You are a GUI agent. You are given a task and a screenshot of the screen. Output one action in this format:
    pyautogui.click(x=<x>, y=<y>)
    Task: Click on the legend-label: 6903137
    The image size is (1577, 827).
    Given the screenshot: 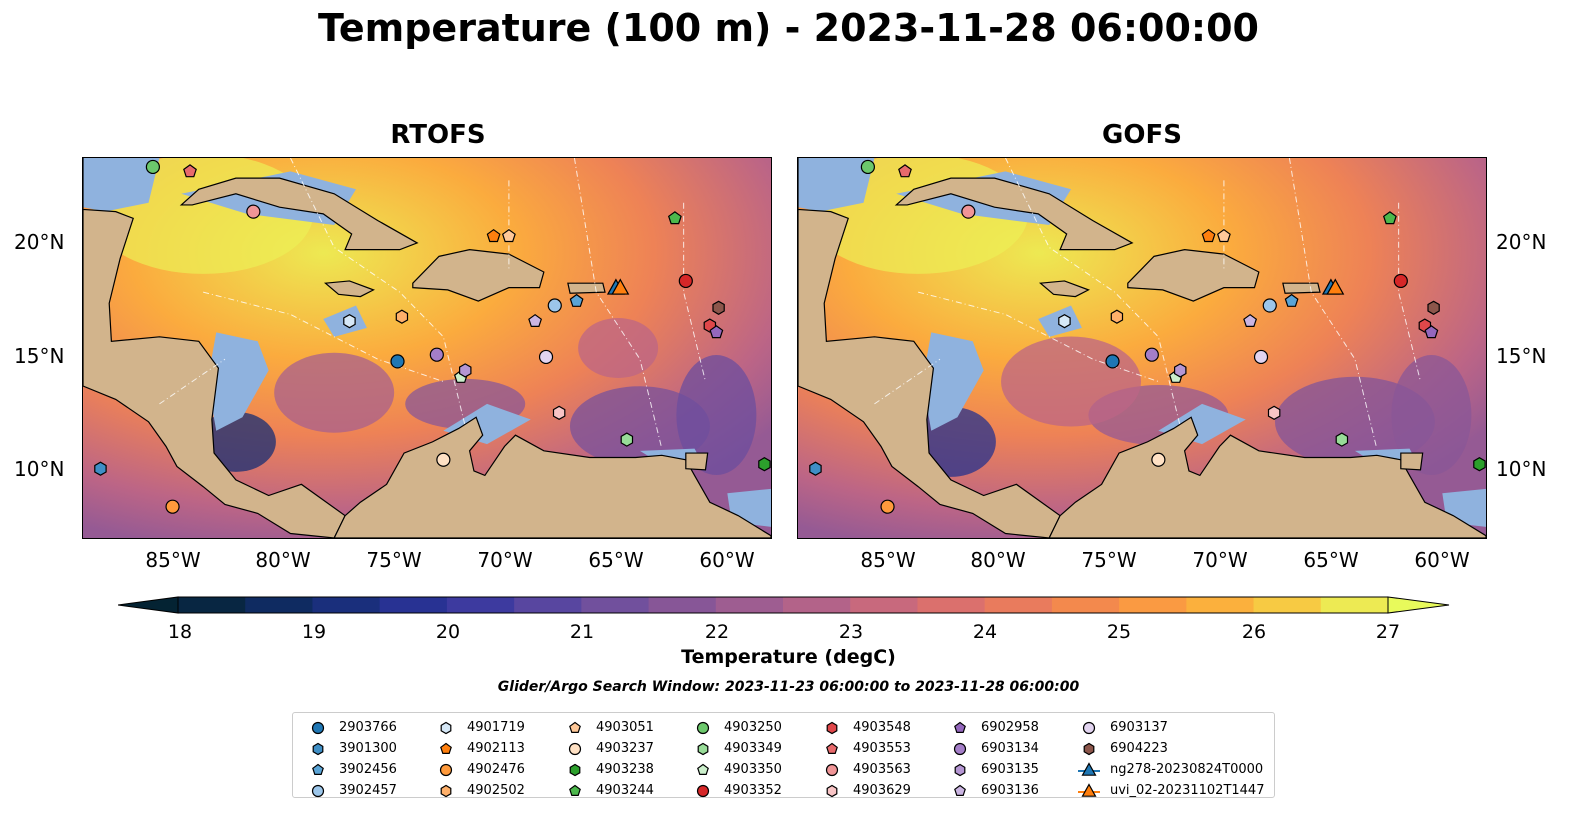 What is the action you would take?
    pyautogui.click(x=1139, y=727)
    